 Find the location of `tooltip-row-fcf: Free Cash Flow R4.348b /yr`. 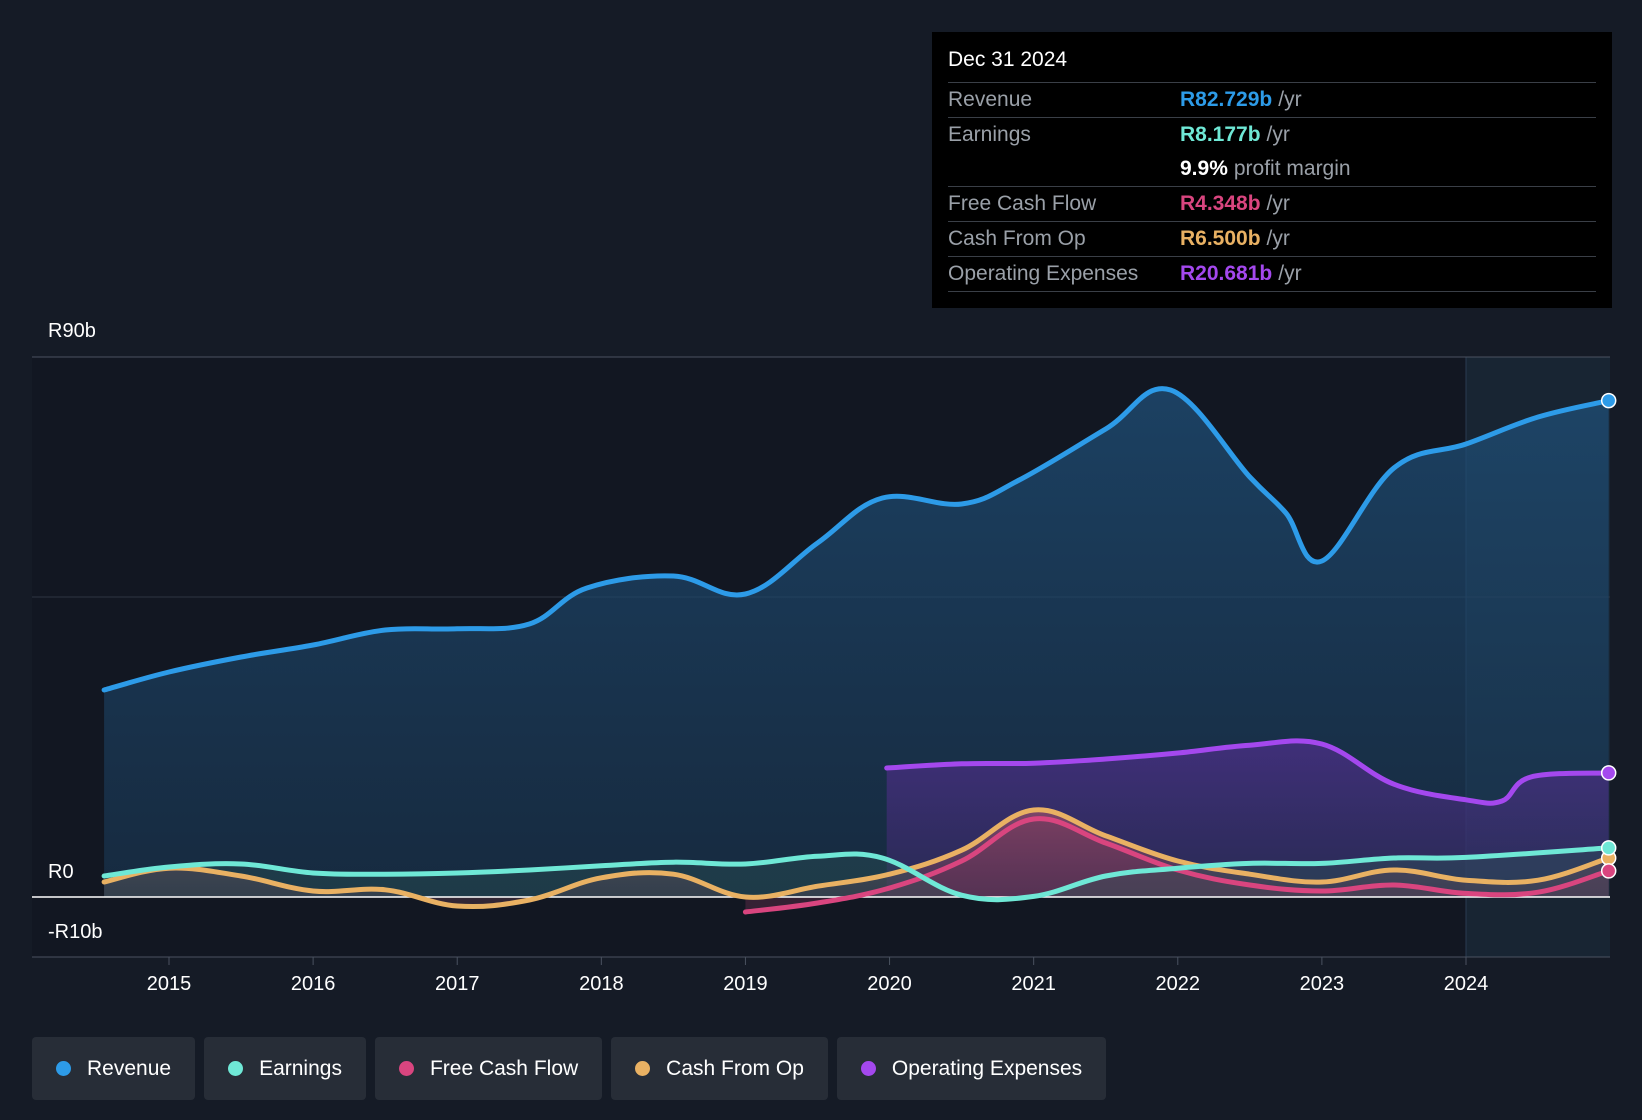

tooltip-row-fcf: Free Cash Flow R4.348b /yr is located at coordinates (1272, 204).